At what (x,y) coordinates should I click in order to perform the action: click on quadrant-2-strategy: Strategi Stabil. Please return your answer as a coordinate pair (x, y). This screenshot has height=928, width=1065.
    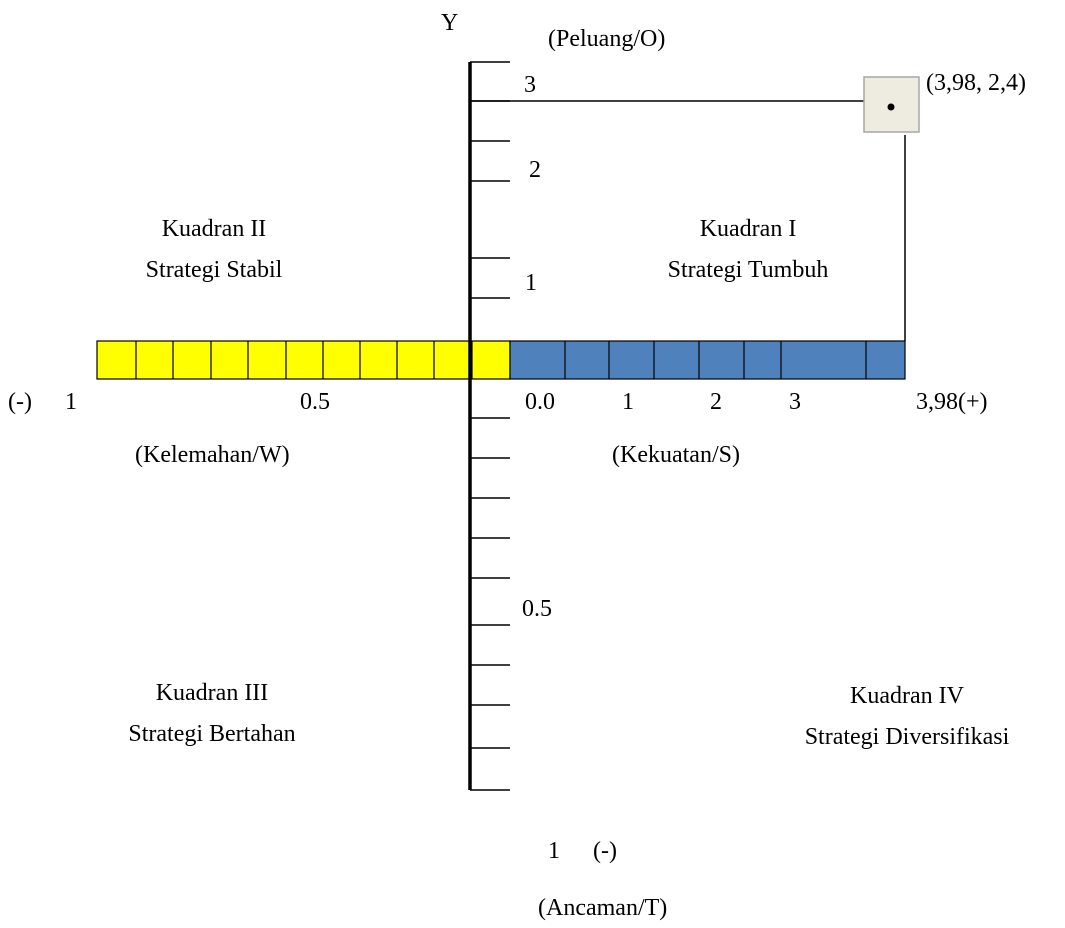
    Looking at the image, I should click on (214, 270).